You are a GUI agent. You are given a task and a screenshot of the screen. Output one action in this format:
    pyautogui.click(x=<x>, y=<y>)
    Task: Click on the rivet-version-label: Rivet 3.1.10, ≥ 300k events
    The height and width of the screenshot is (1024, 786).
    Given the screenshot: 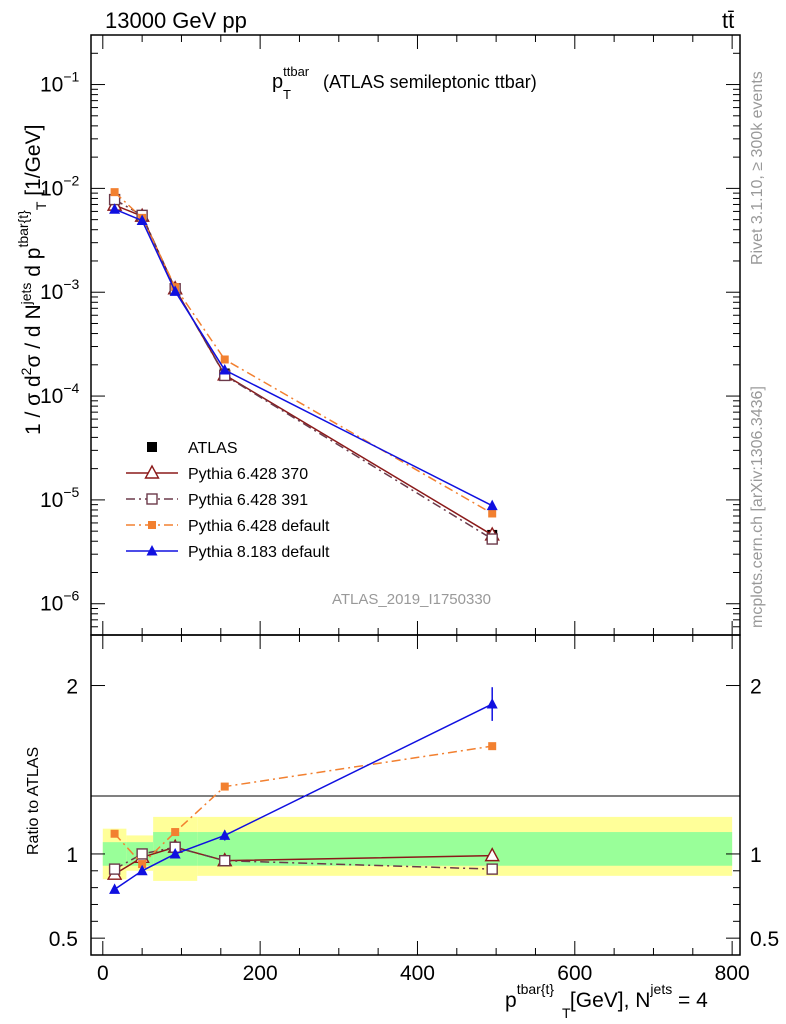 What is the action you would take?
    pyautogui.click(x=757, y=168)
    